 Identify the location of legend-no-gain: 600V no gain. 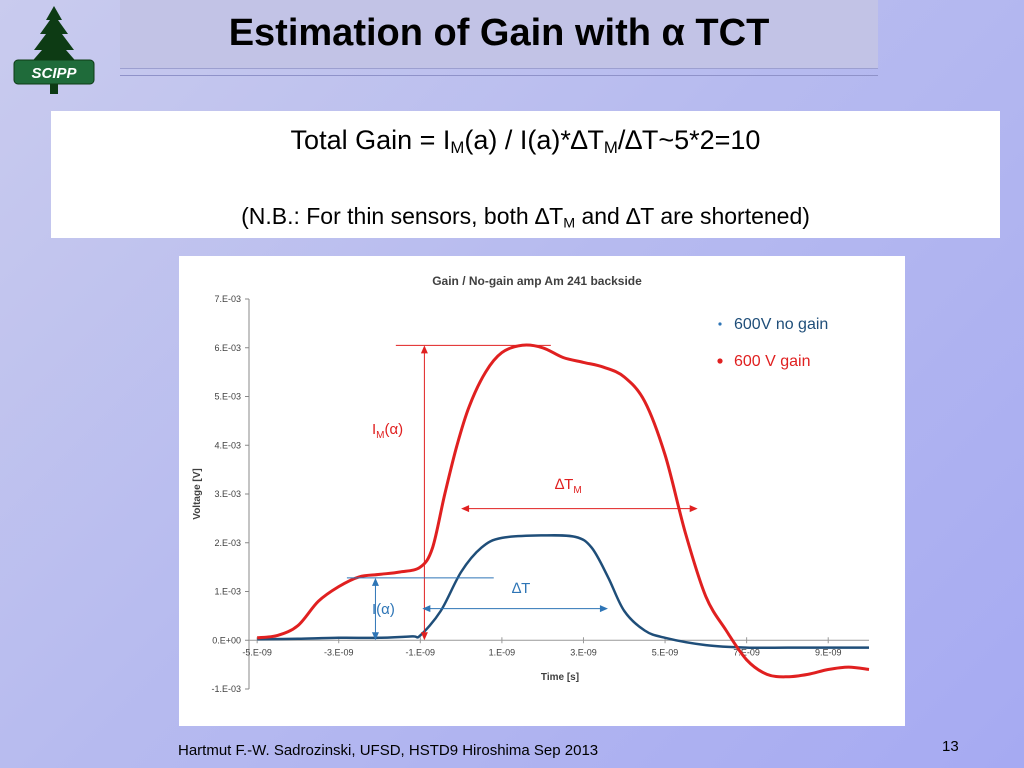
(781, 324).